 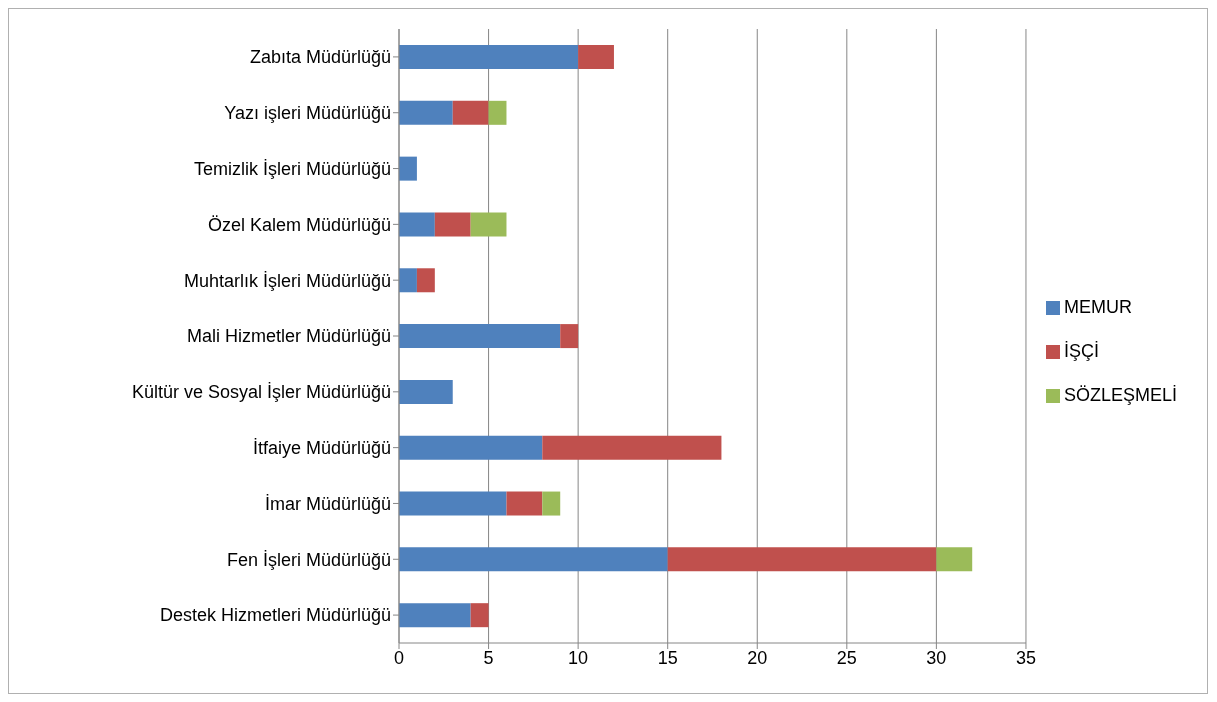 I want to click on x-tick-label: 5, so click(x=488, y=657).